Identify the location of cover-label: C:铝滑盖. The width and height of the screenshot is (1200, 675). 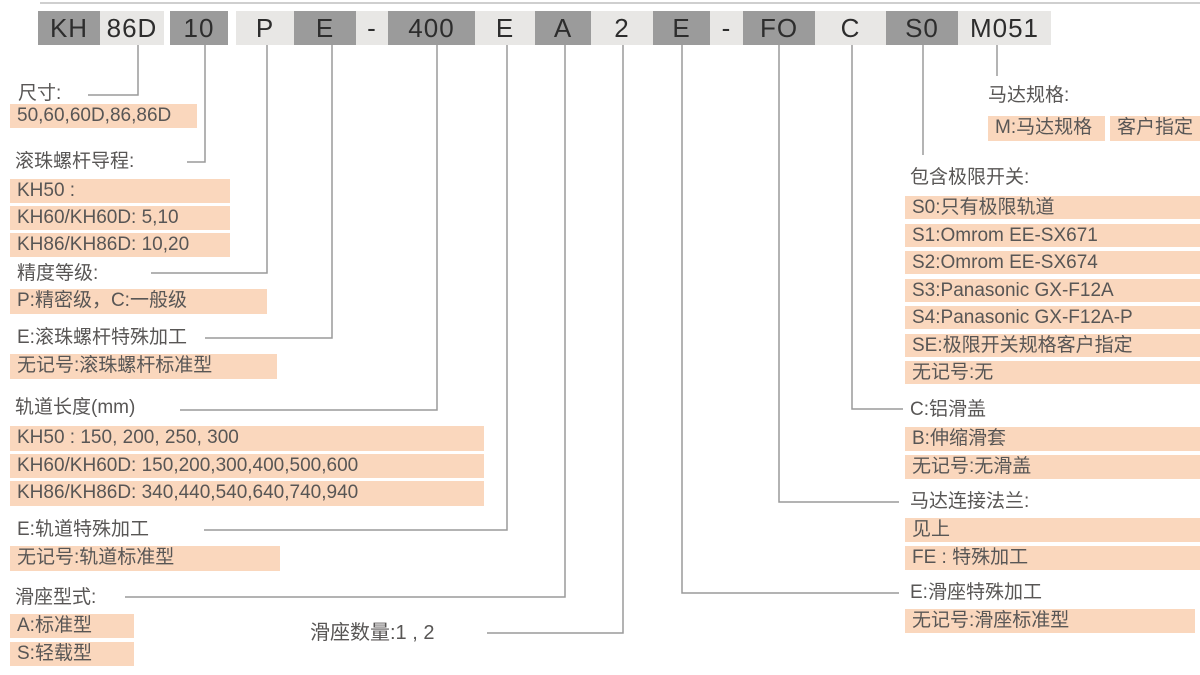
(948, 409).